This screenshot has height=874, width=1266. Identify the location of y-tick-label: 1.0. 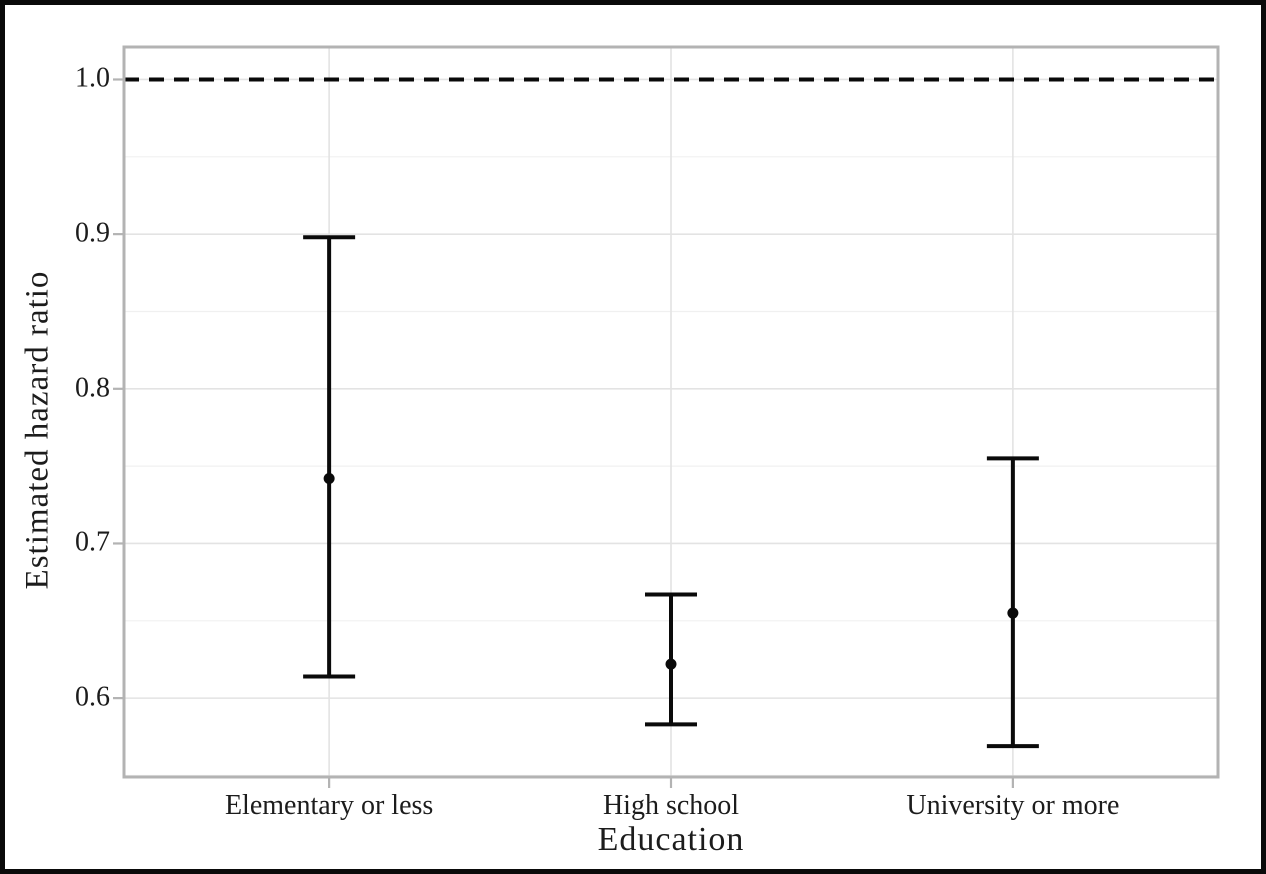
(92, 78).